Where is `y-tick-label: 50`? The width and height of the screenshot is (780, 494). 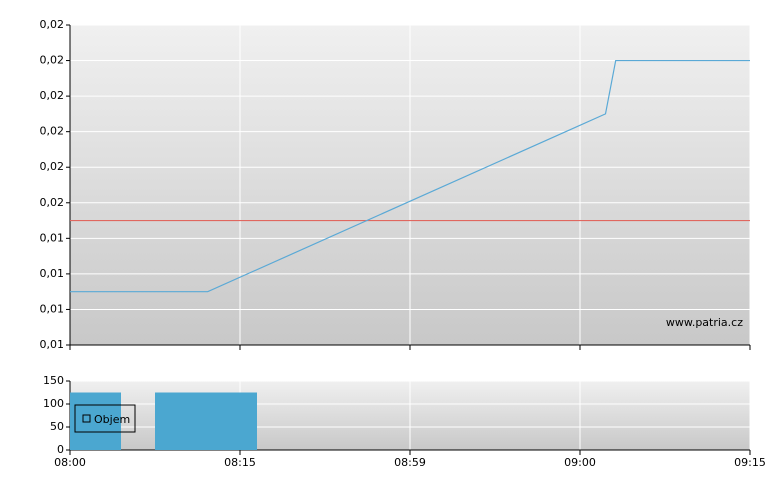
y-tick-label: 50 is located at coordinates (57, 426).